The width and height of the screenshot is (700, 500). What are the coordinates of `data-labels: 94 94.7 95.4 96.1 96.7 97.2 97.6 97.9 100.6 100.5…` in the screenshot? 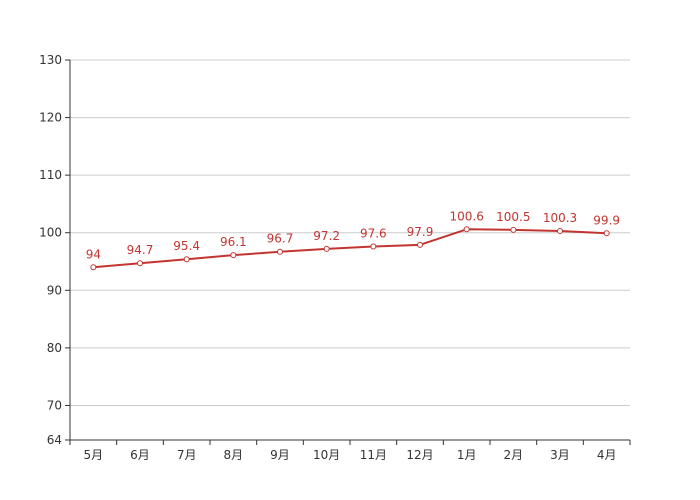 It's located at (353, 235).